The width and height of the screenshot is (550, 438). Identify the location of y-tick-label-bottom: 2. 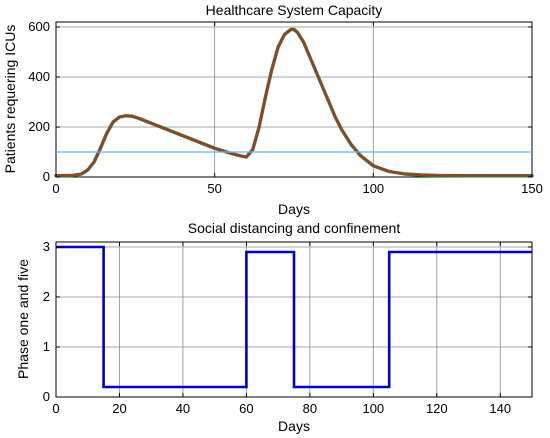
(46, 296).